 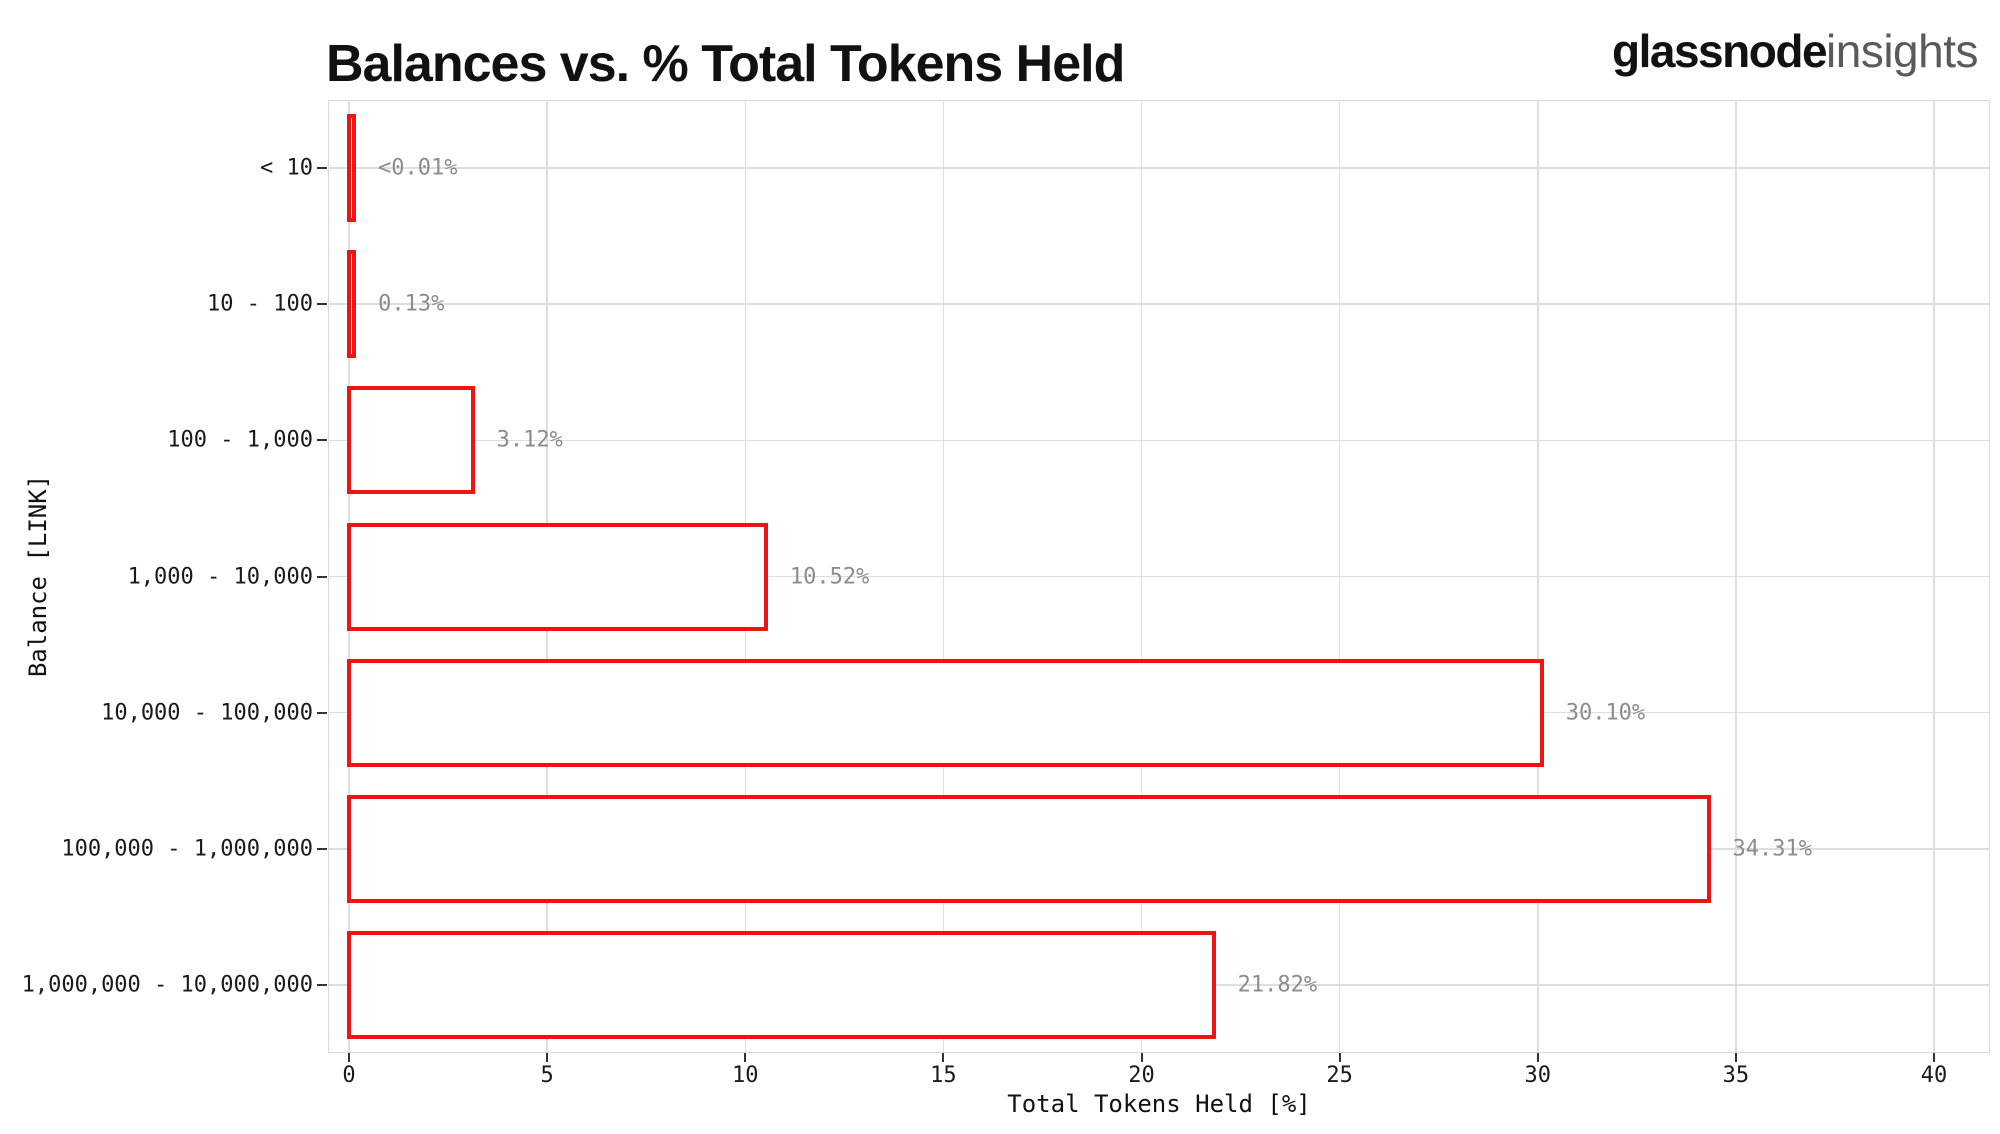 I want to click on x-tick-label: 40, so click(x=1934, y=1075).